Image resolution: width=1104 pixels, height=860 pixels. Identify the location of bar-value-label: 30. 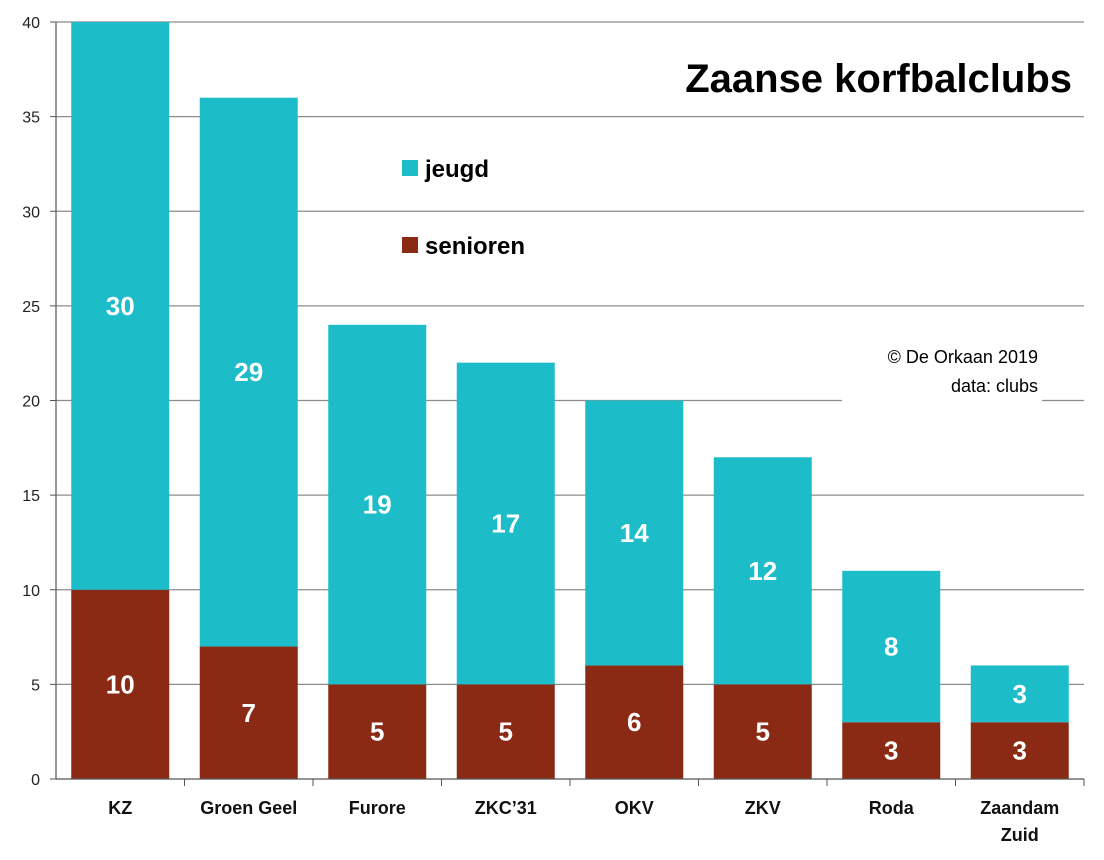
(120, 306).